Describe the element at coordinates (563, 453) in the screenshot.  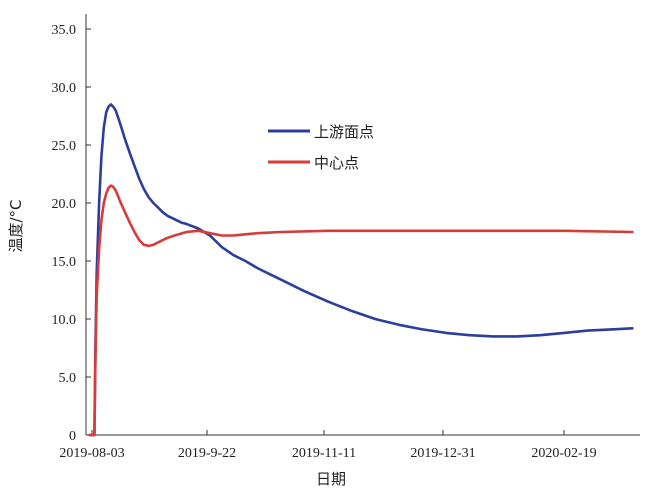
I see `x-tick-label: 2020-02-19` at that location.